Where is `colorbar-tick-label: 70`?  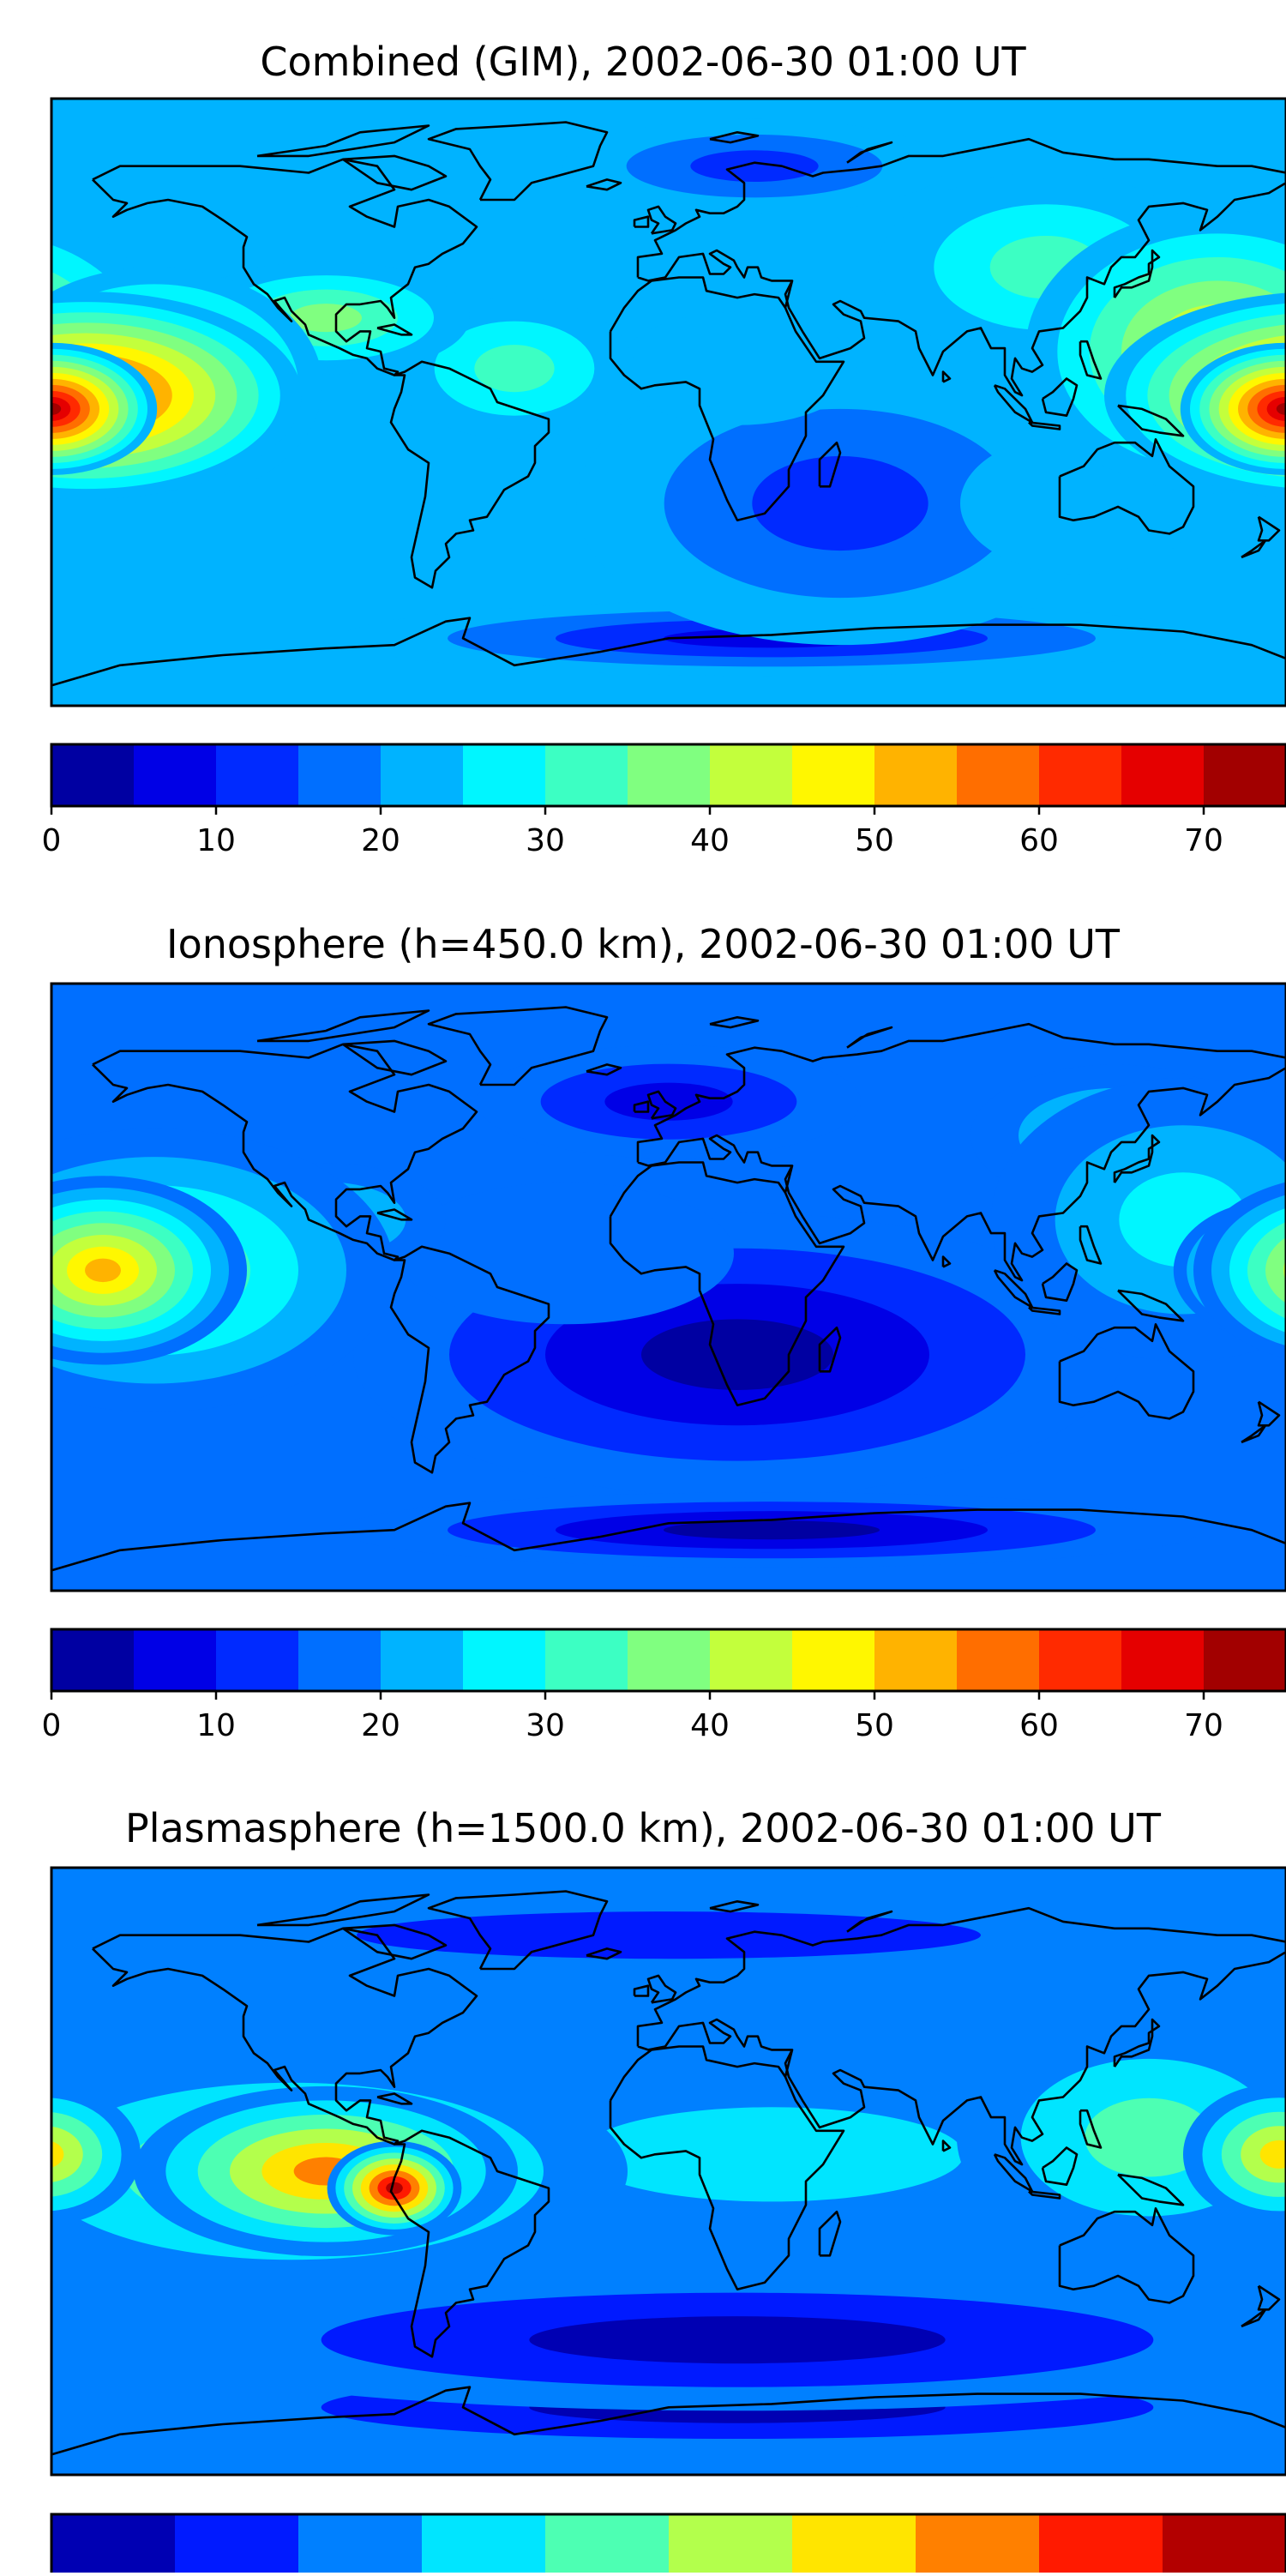
colorbar-tick-label: 70 is located at coordinates (1203, 1725).